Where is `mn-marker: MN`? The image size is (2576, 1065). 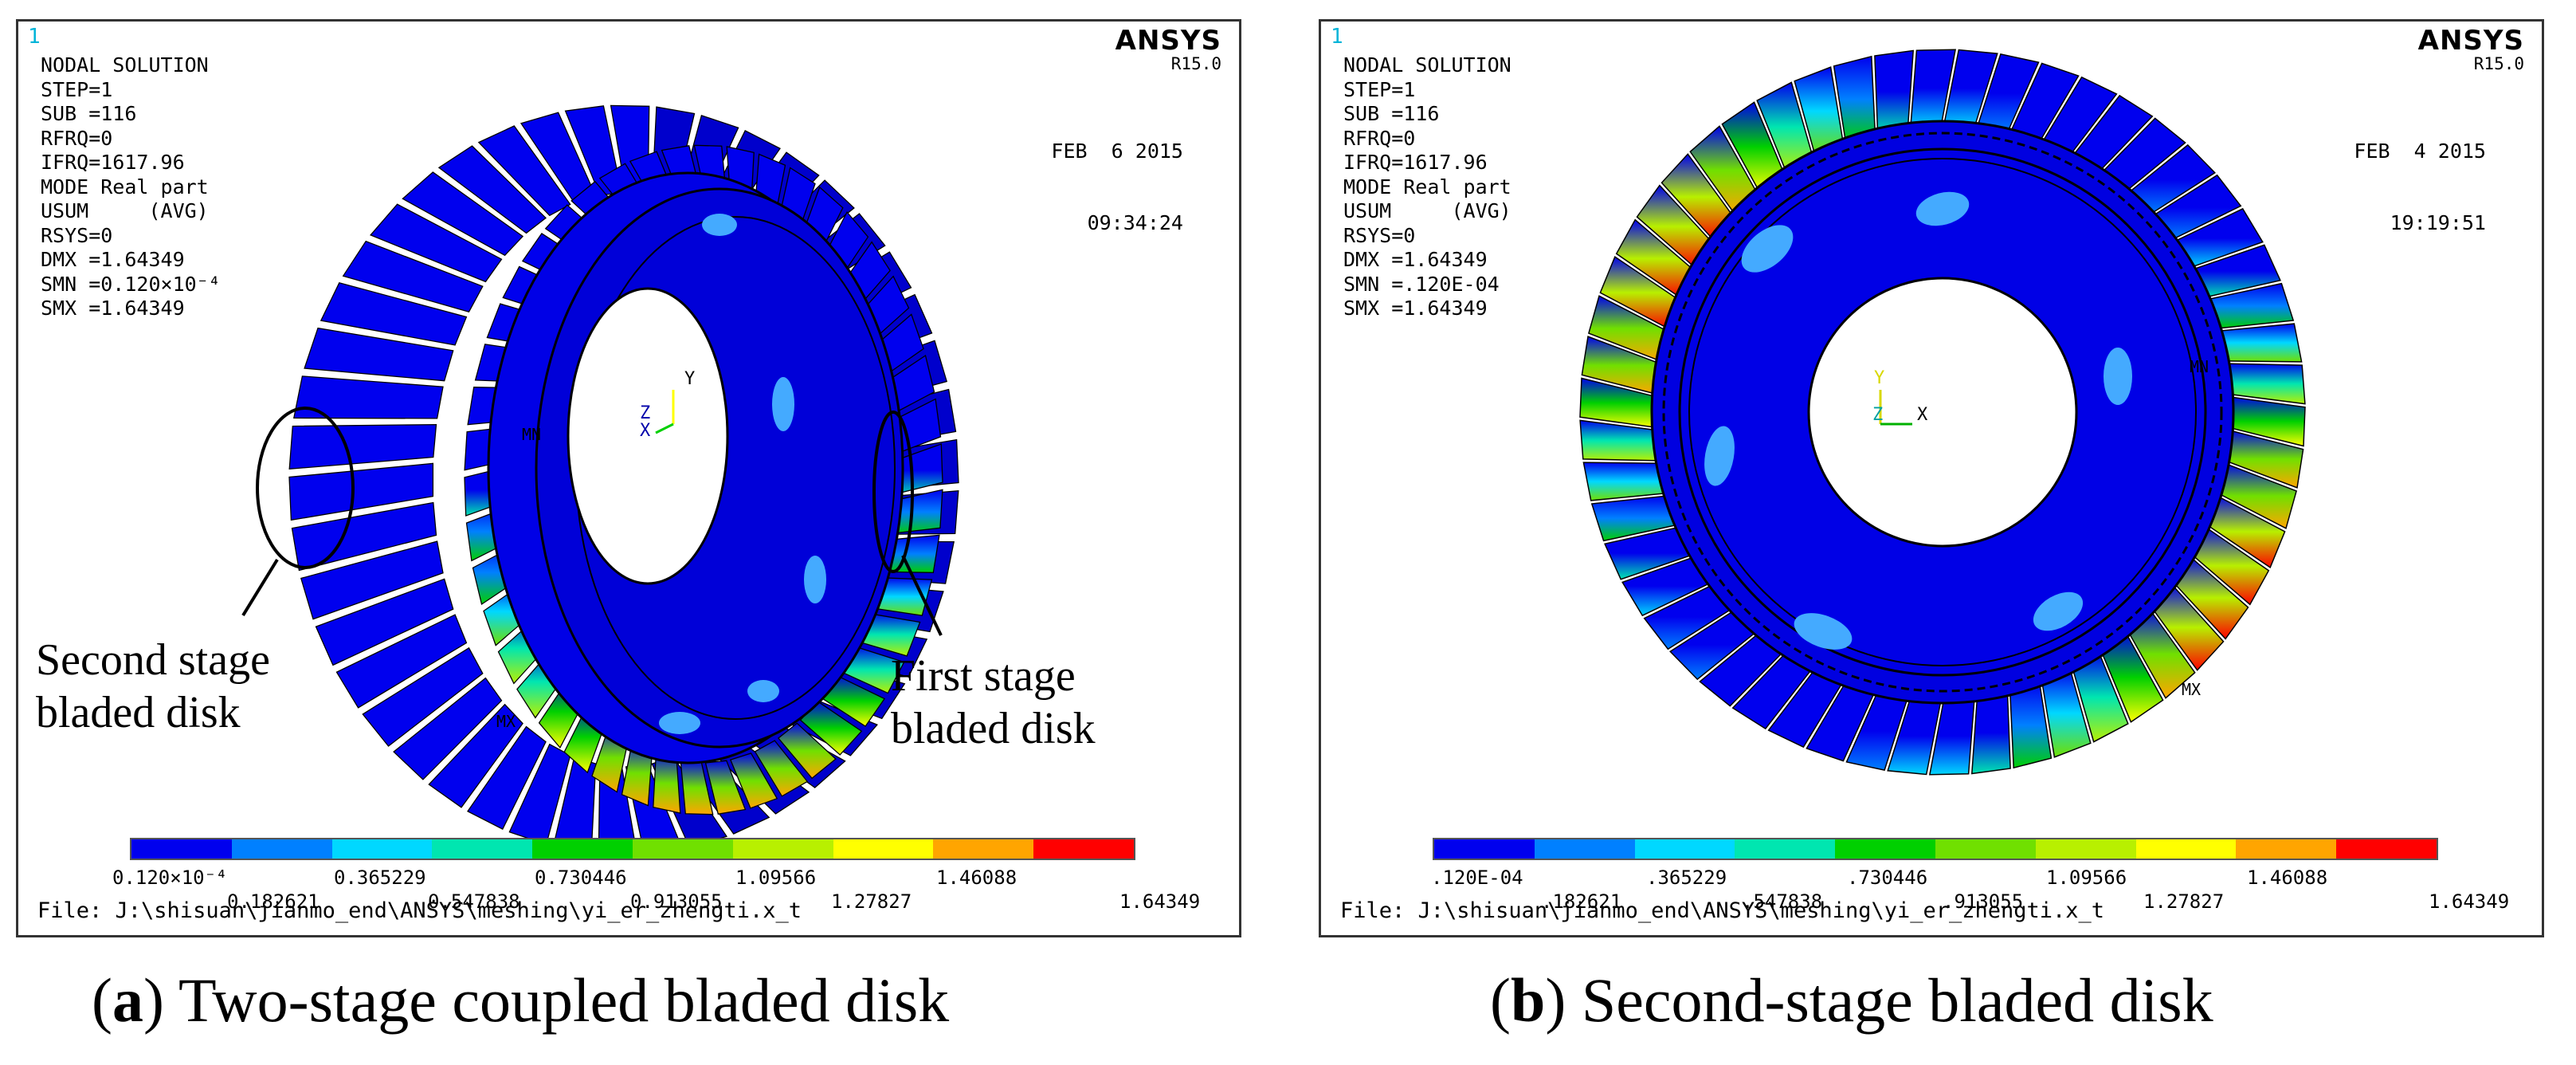 mn-marker: MN is located at coordinates (2199, 367).